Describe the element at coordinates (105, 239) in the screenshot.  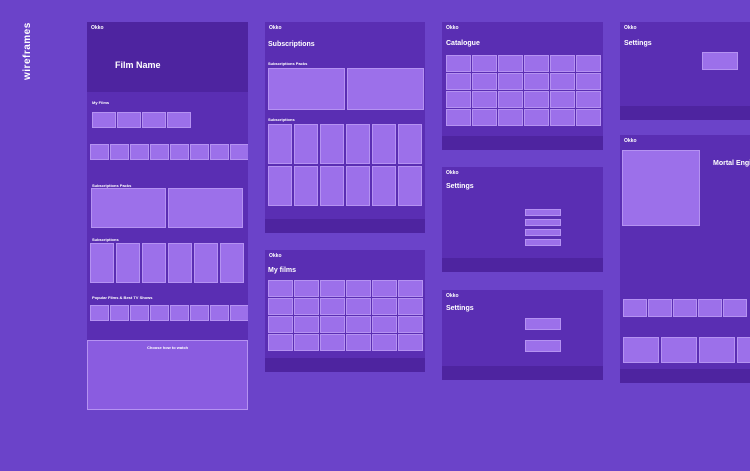
I see `section-heading: Subscriptions` at that location.